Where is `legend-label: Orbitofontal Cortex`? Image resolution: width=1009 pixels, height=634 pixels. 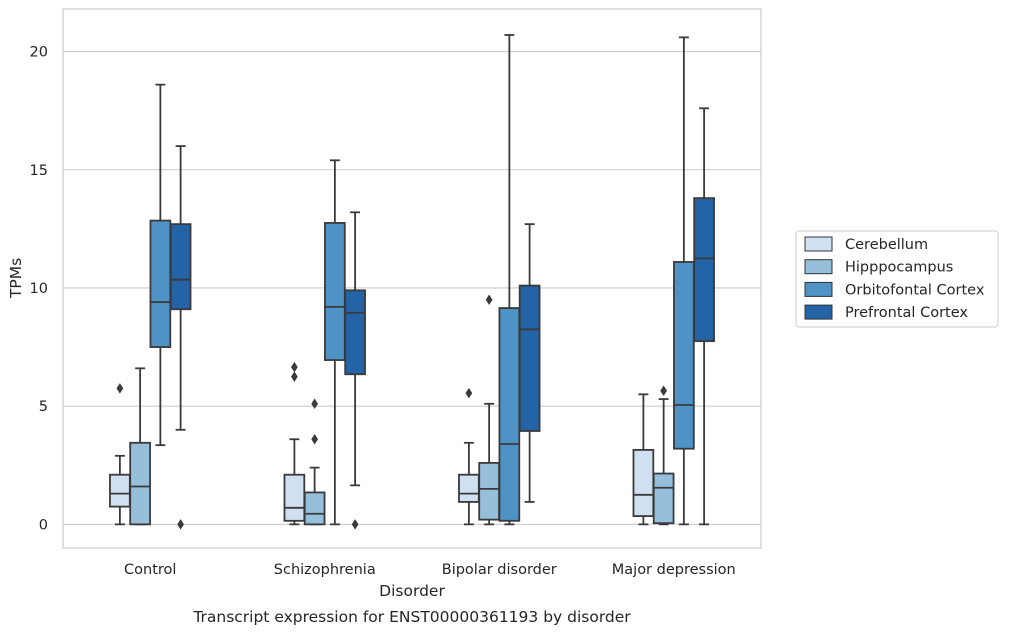 legend-label: Orbitofontal Cortex is located at coordinates (915, 290).